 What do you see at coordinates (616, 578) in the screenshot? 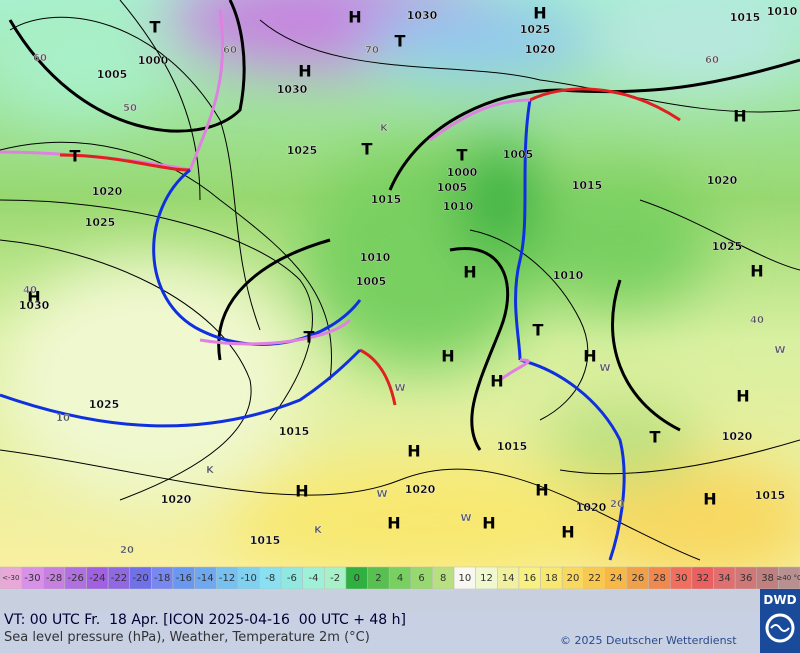
I see `scale-label: 24` at bounding box center [616, 578].